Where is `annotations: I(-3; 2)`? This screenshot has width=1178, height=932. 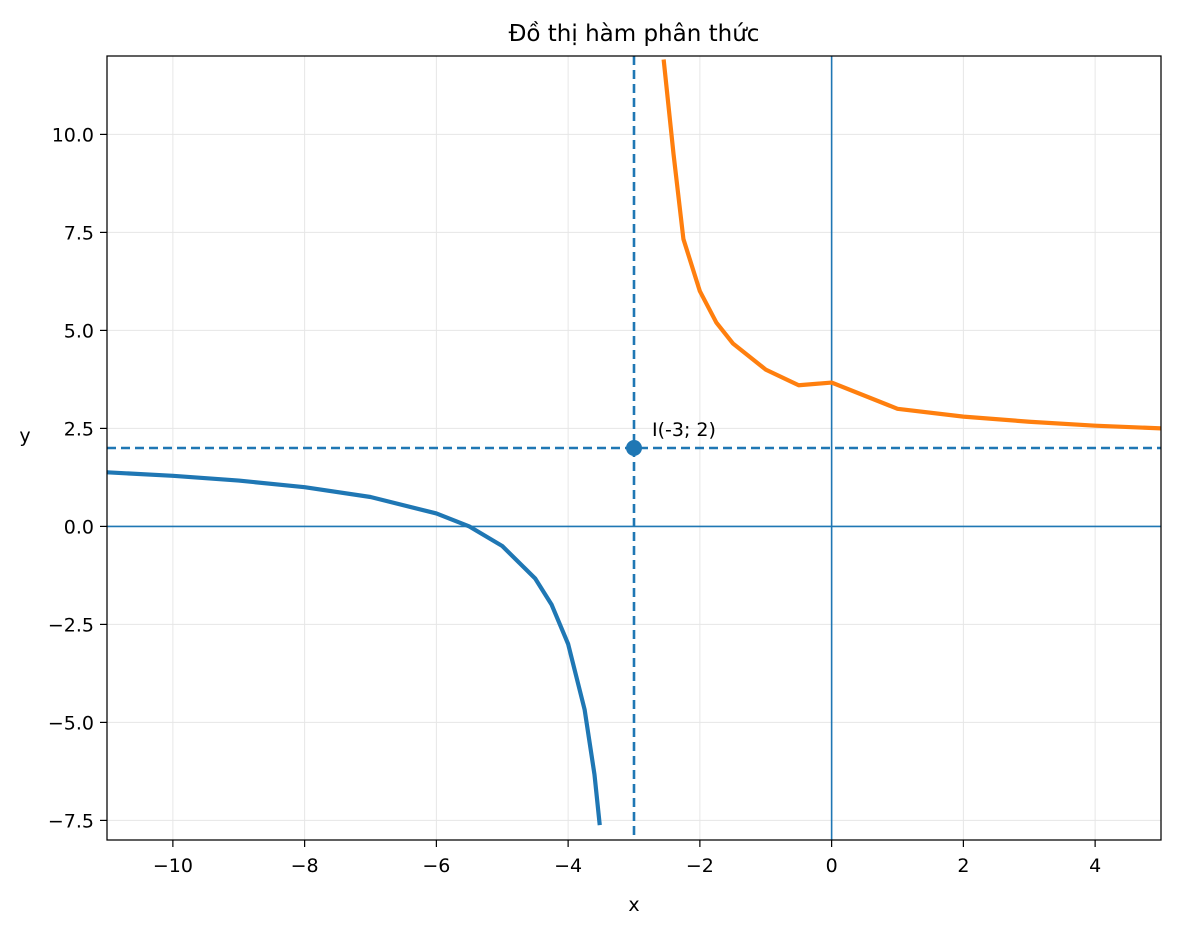
annotations: I(-3; 2) is located at coordinates (671, 437).